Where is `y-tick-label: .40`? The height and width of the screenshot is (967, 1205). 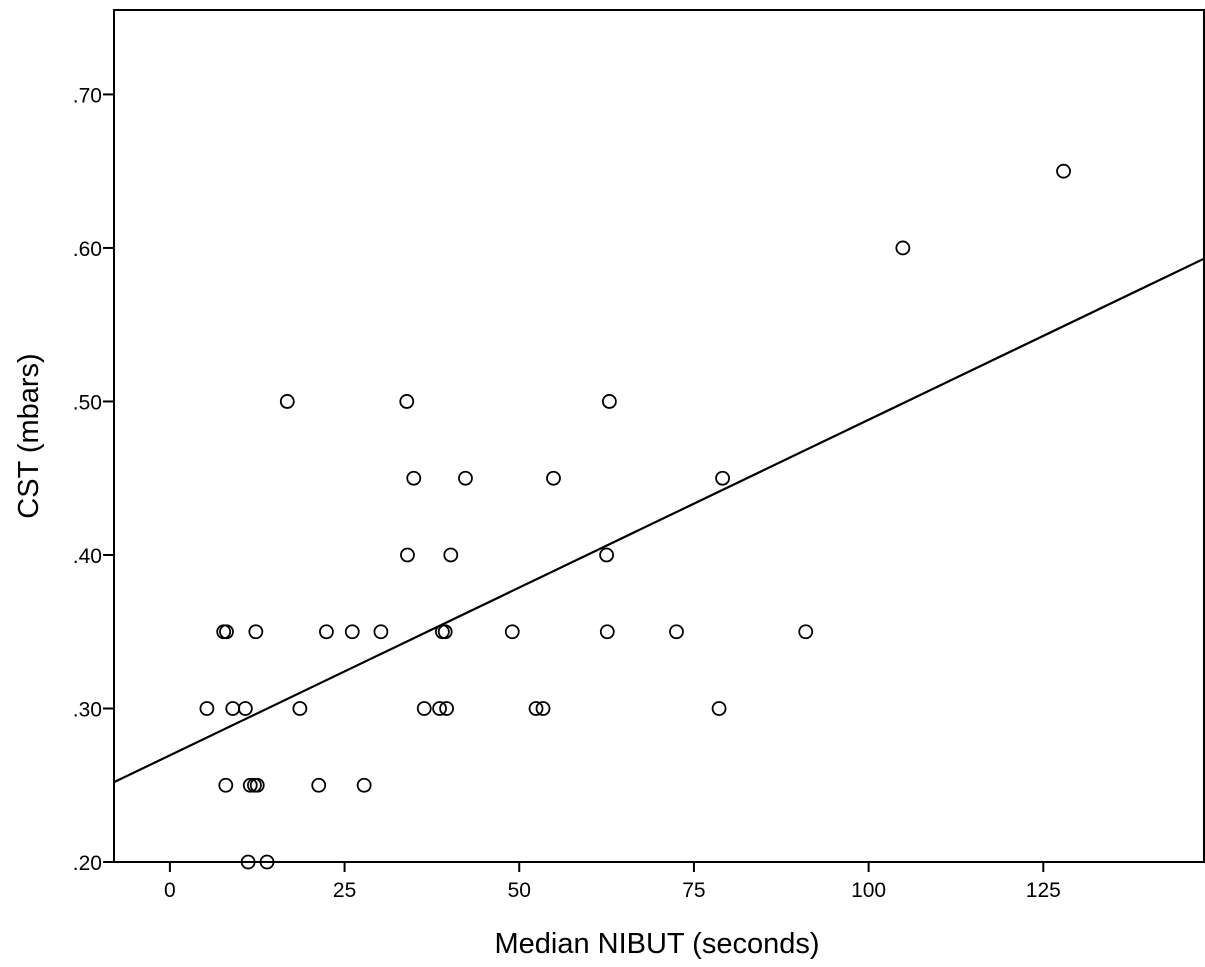
y-tick-label: .40 is located at coordinates (87, 556).